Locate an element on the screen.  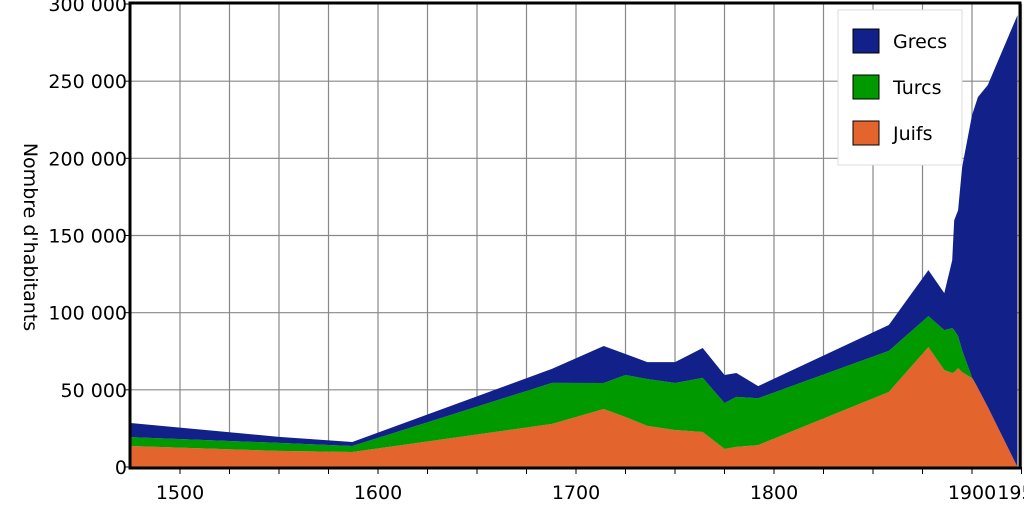
y-tick-label: 150 000 is located at coordinates (87, 237).